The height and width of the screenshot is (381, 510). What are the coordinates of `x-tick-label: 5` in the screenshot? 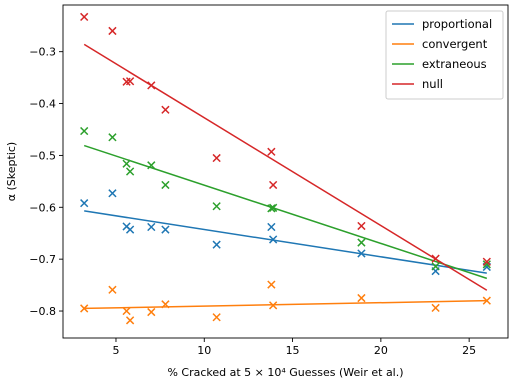 It's located at (115, 350).